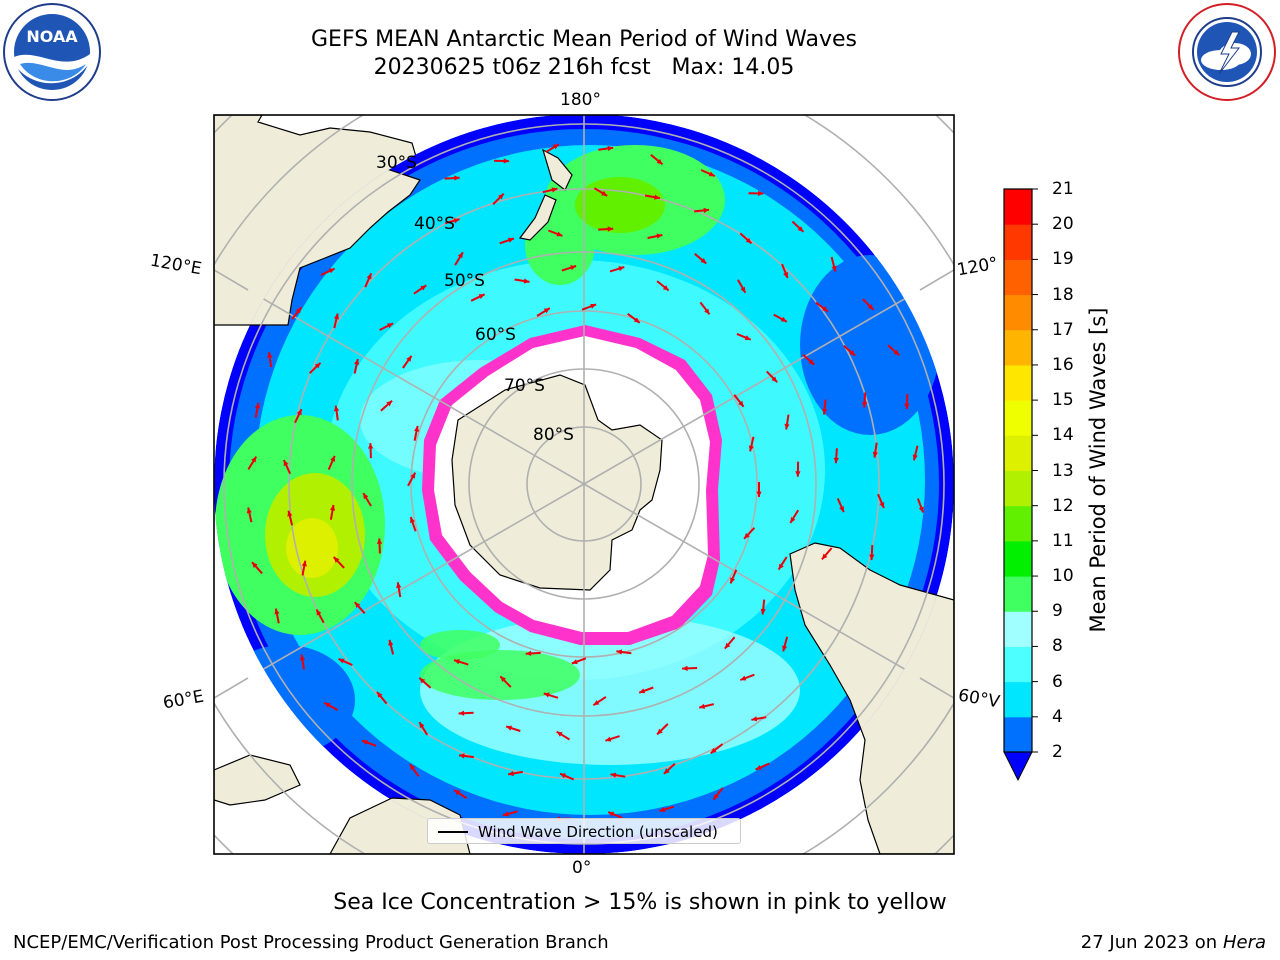 The width and height of the screenshot is (1280, 960). What do you see at coordinates (453, 832) in the screenshot?
I see `legend-line-sample` at bounding box center [453, 832].